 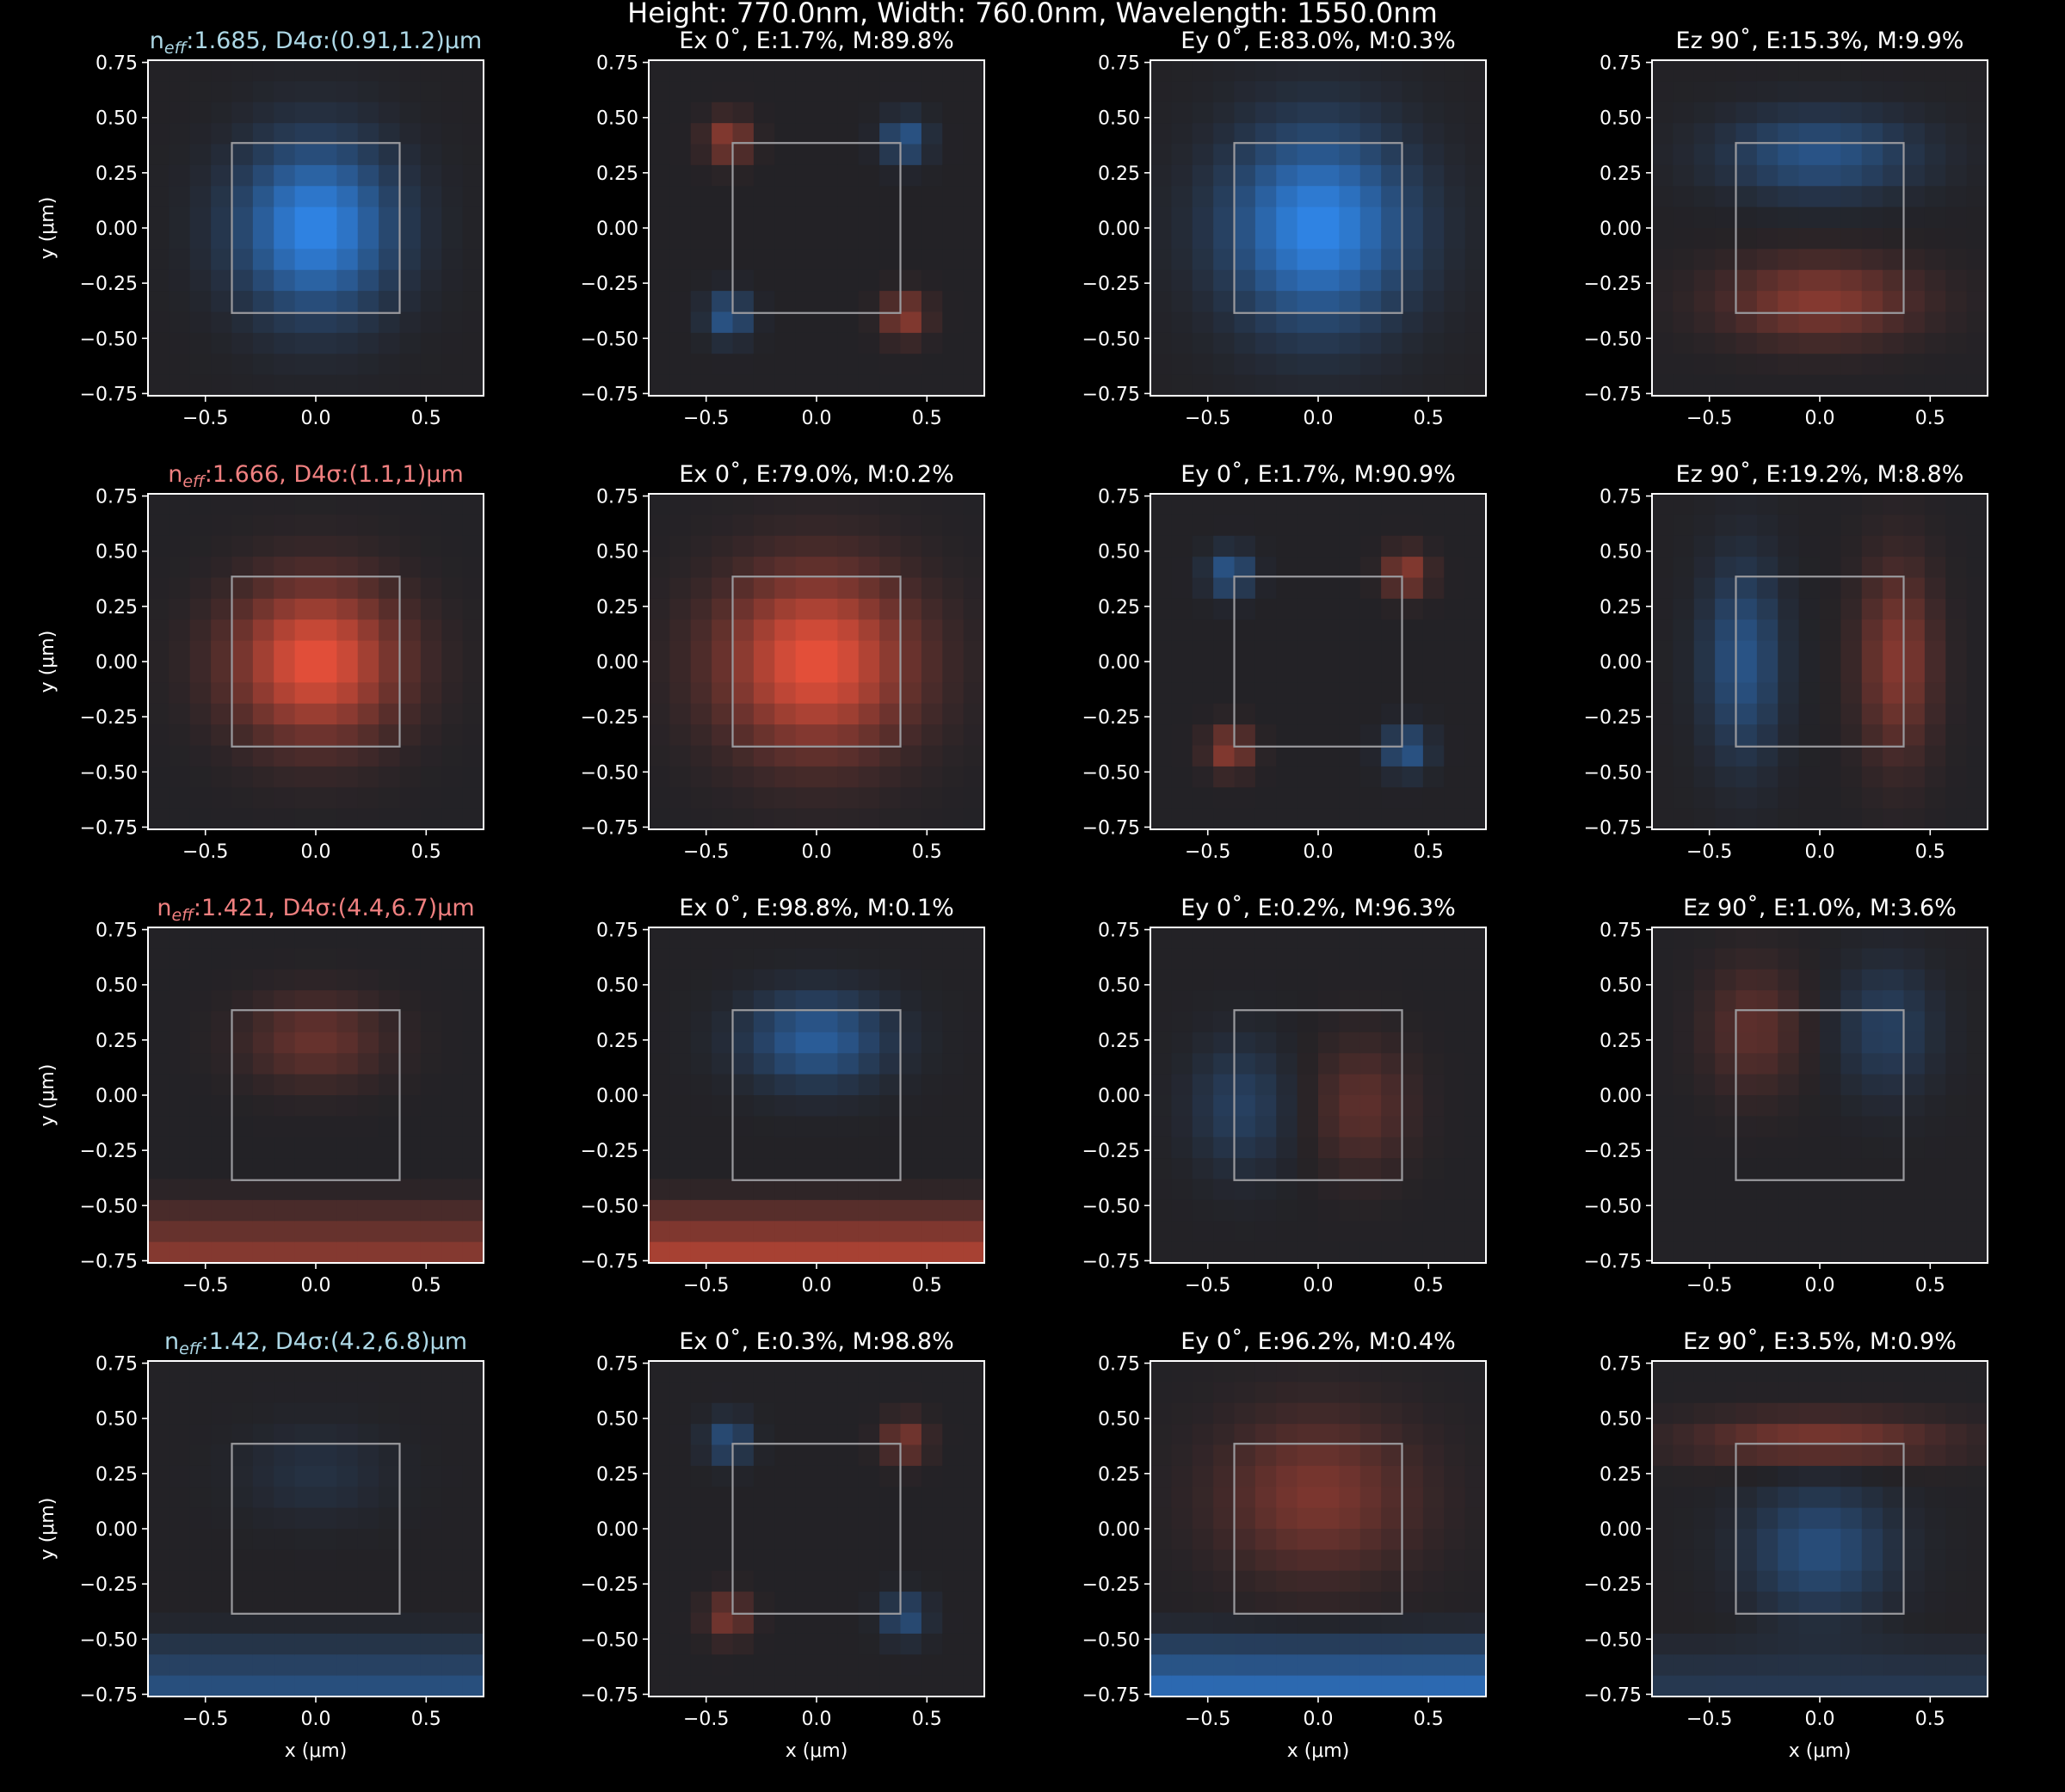 I want to click on y-tick-label: 0.00, so click(x=1621, y=1096).